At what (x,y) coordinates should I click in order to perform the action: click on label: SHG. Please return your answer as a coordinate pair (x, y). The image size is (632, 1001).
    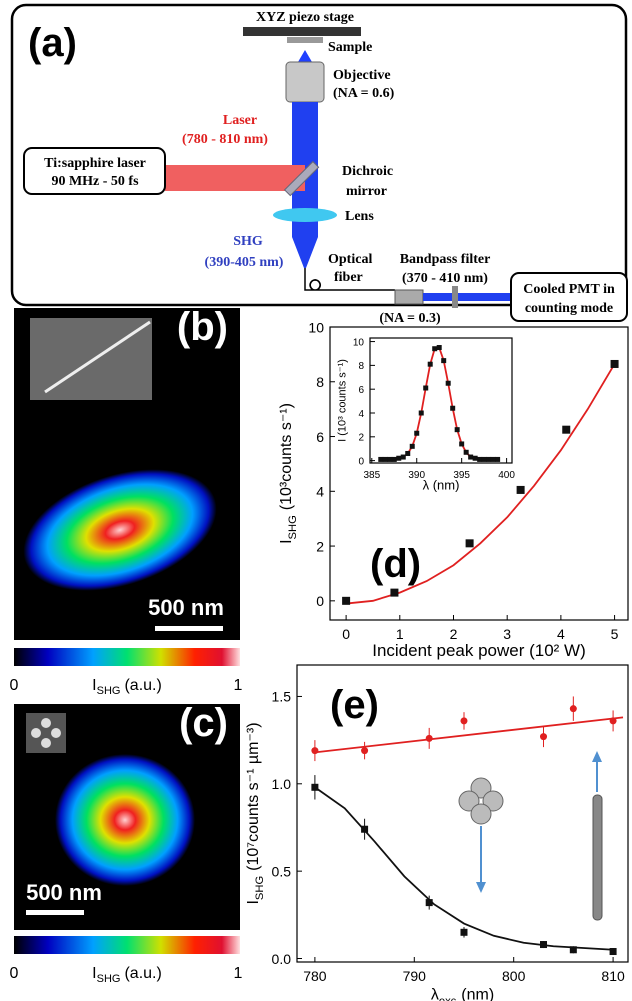
    Looking at the image, I should click on (248, 241).